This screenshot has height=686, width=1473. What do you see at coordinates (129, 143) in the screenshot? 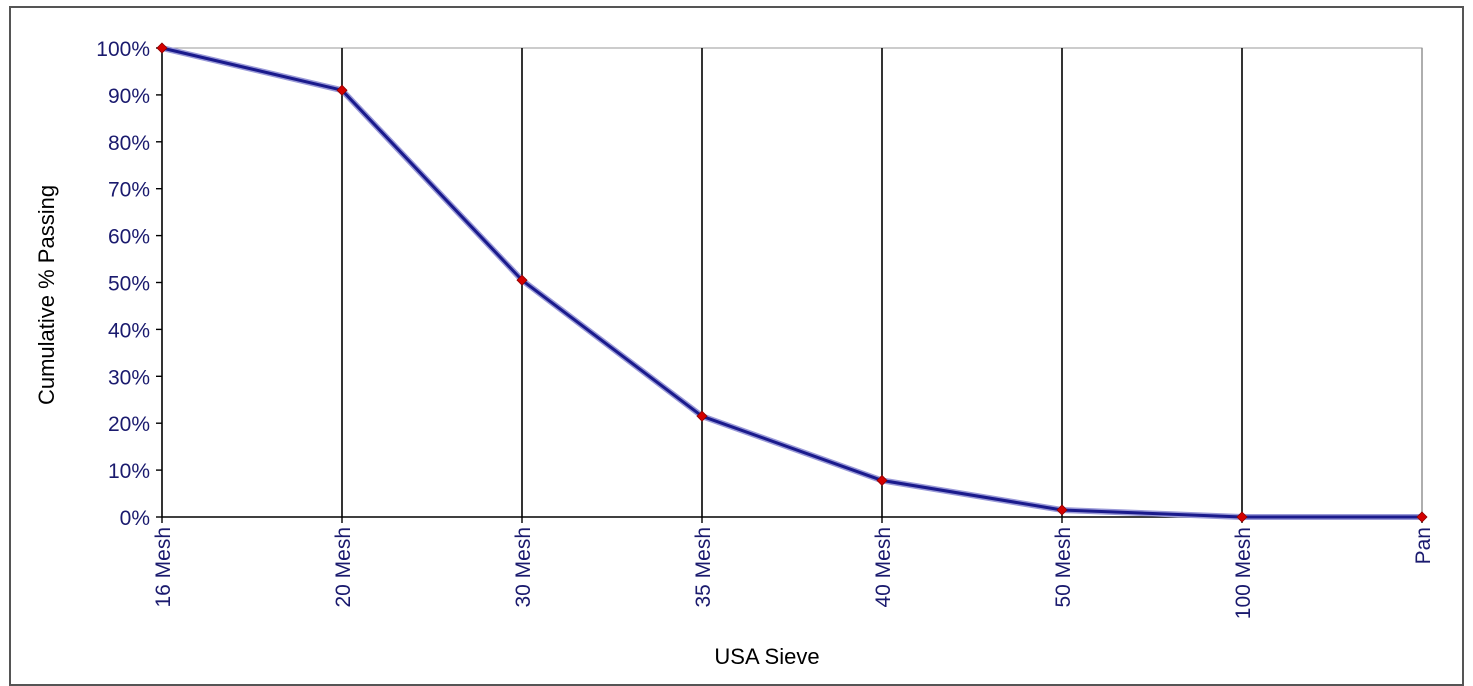
I see `y-tick-label: 80%` at bounding box center [129, 143].